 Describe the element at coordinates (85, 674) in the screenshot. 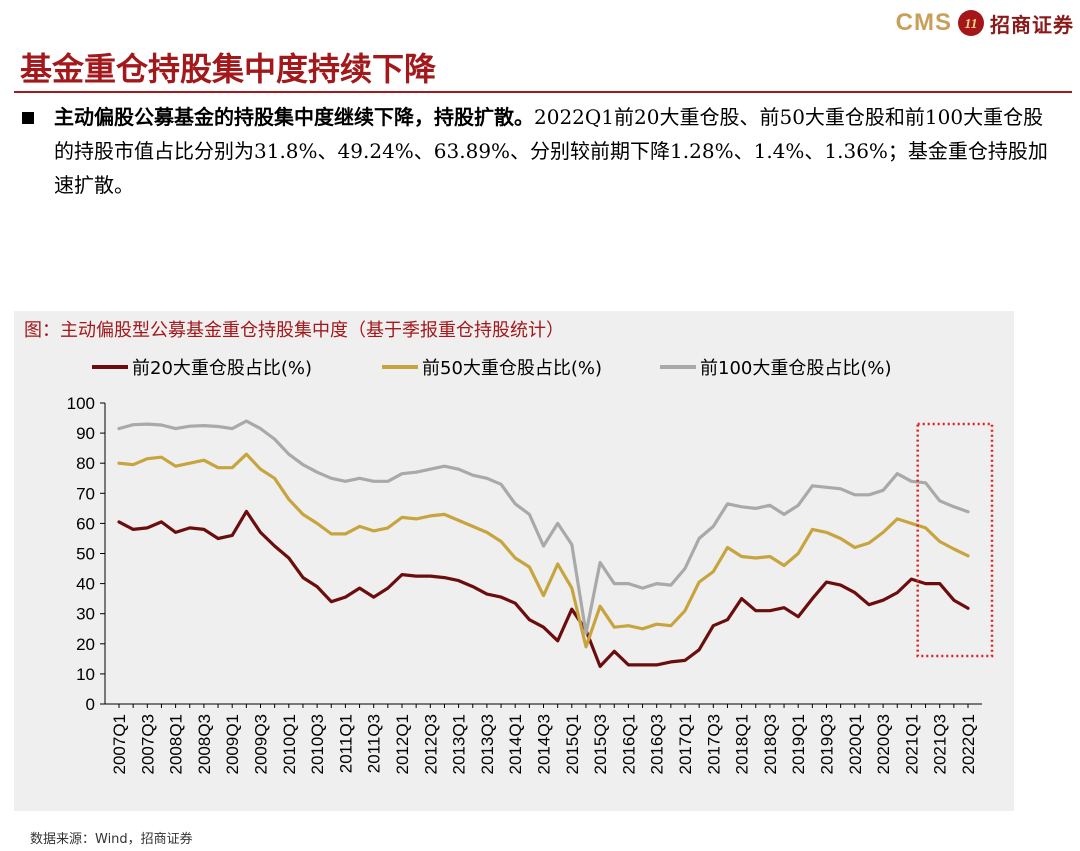

I see `y-tick-label: 10` at that location.